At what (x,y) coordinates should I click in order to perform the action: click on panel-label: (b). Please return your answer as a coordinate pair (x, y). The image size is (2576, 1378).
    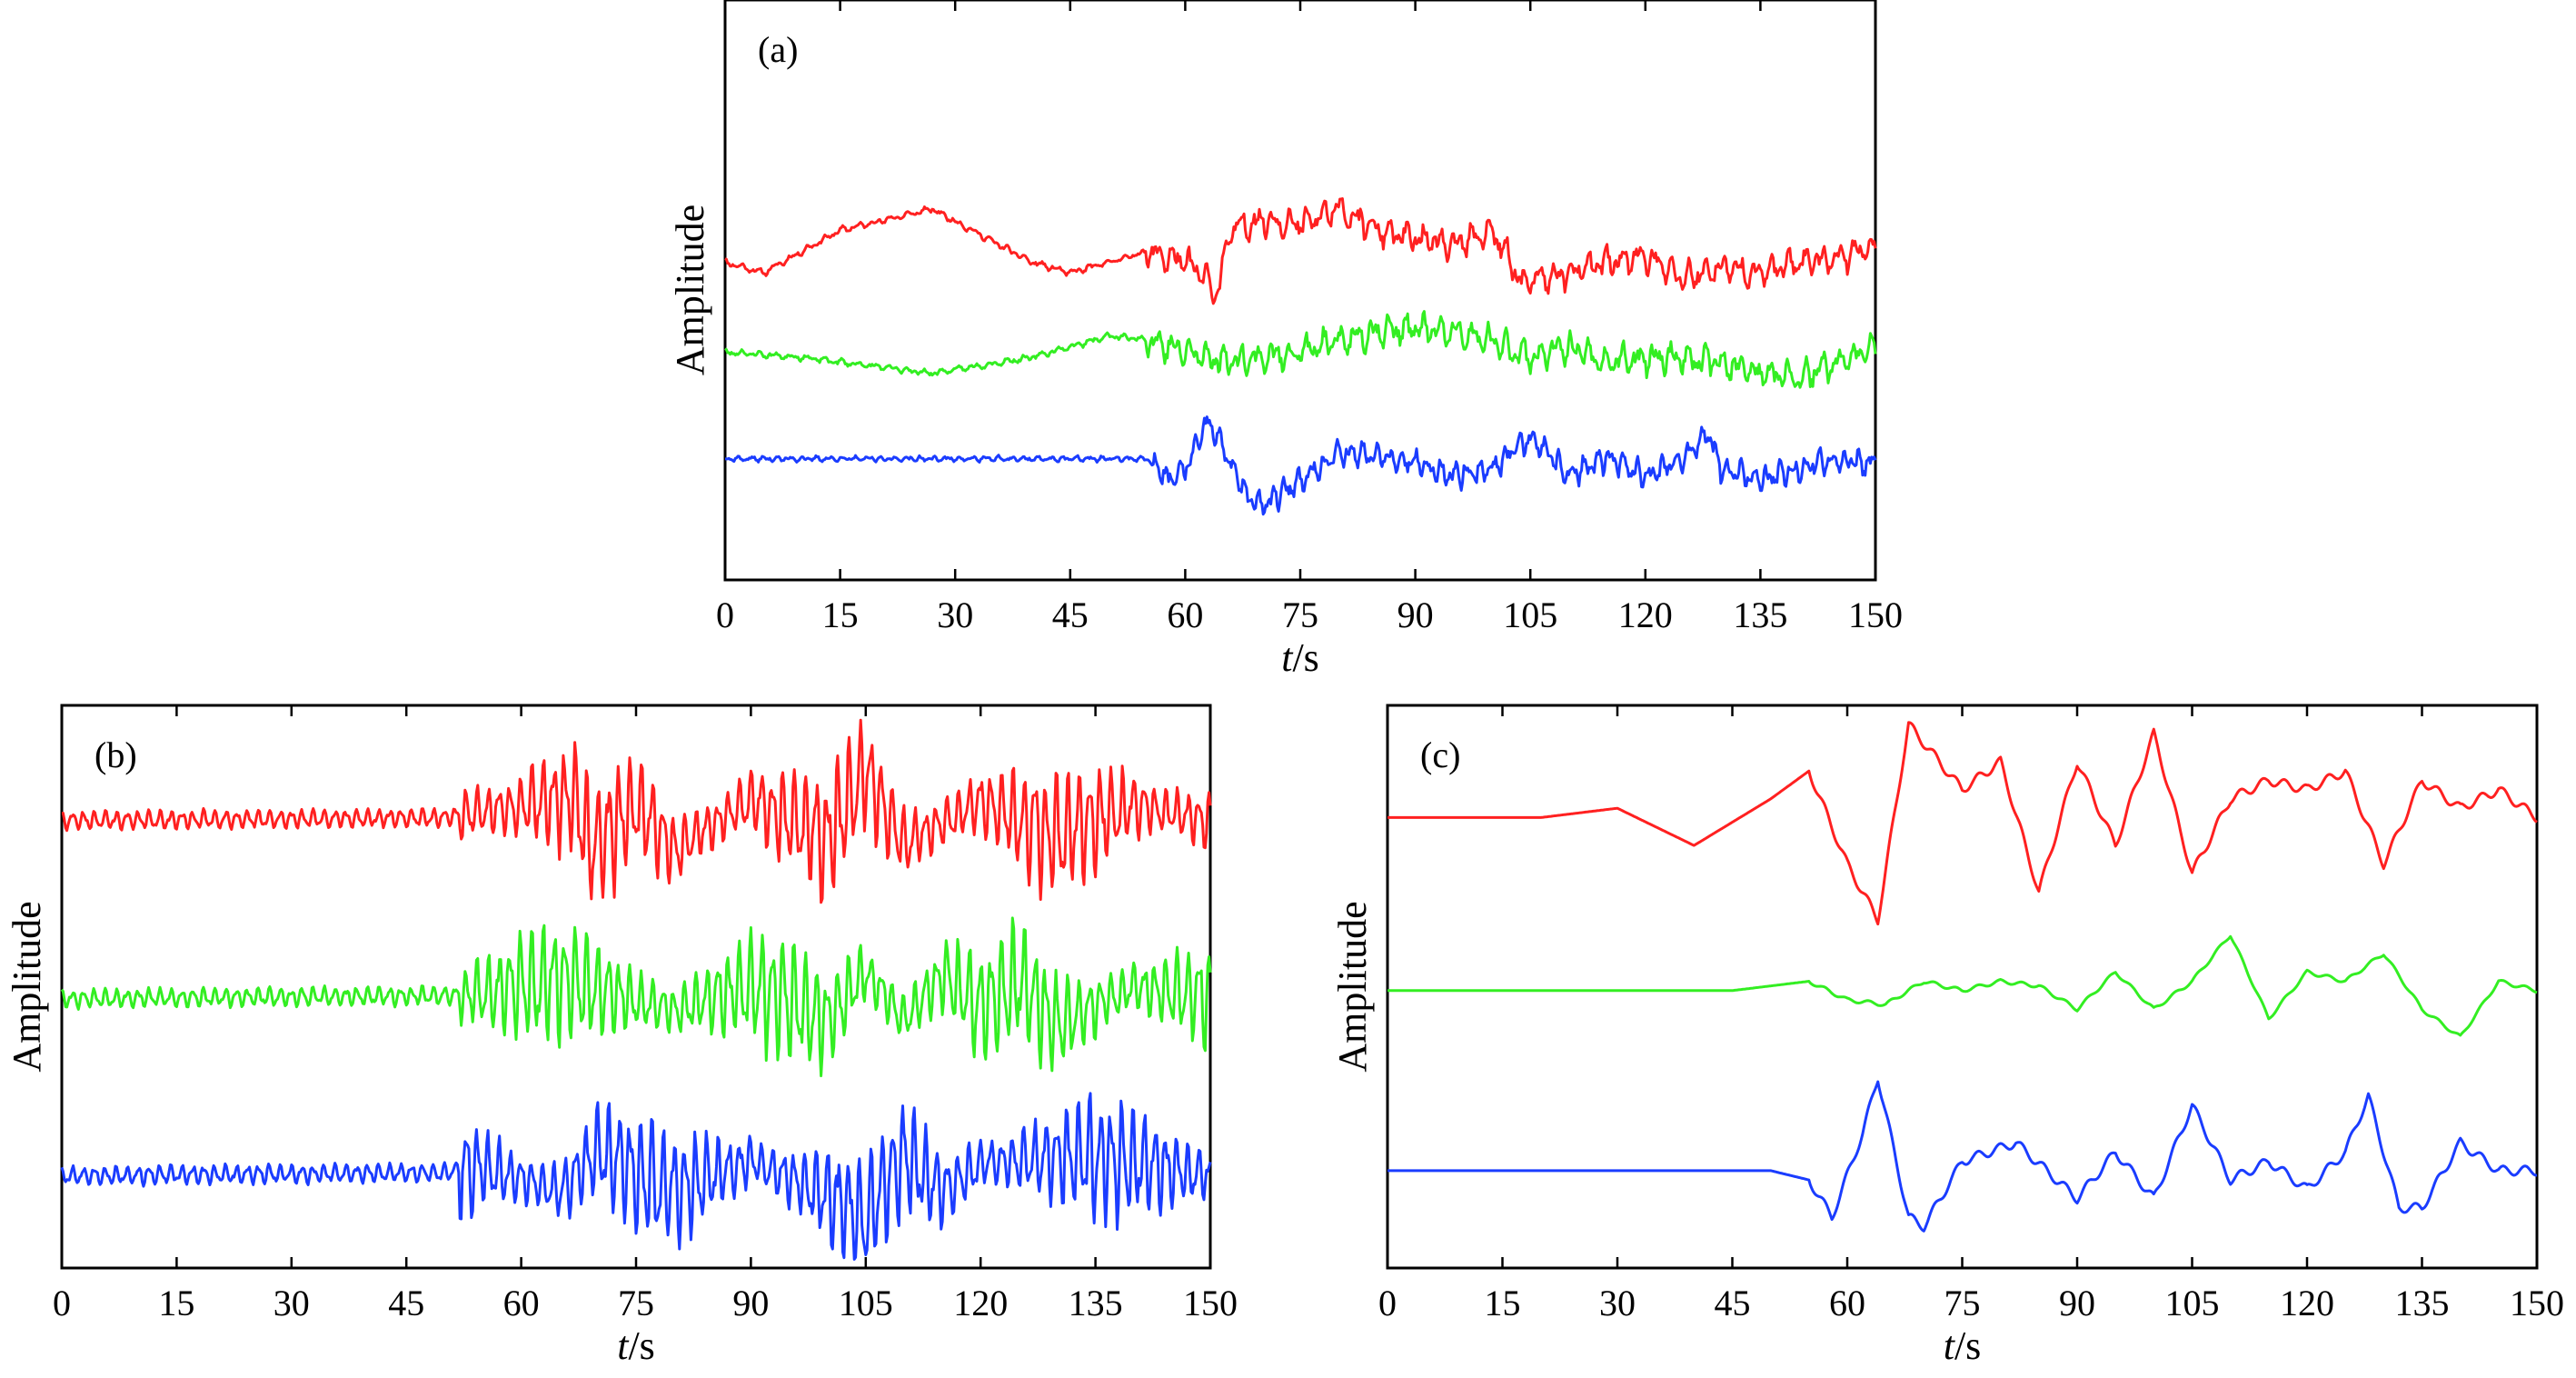
    Looking at the image, I should click on (115, 754).